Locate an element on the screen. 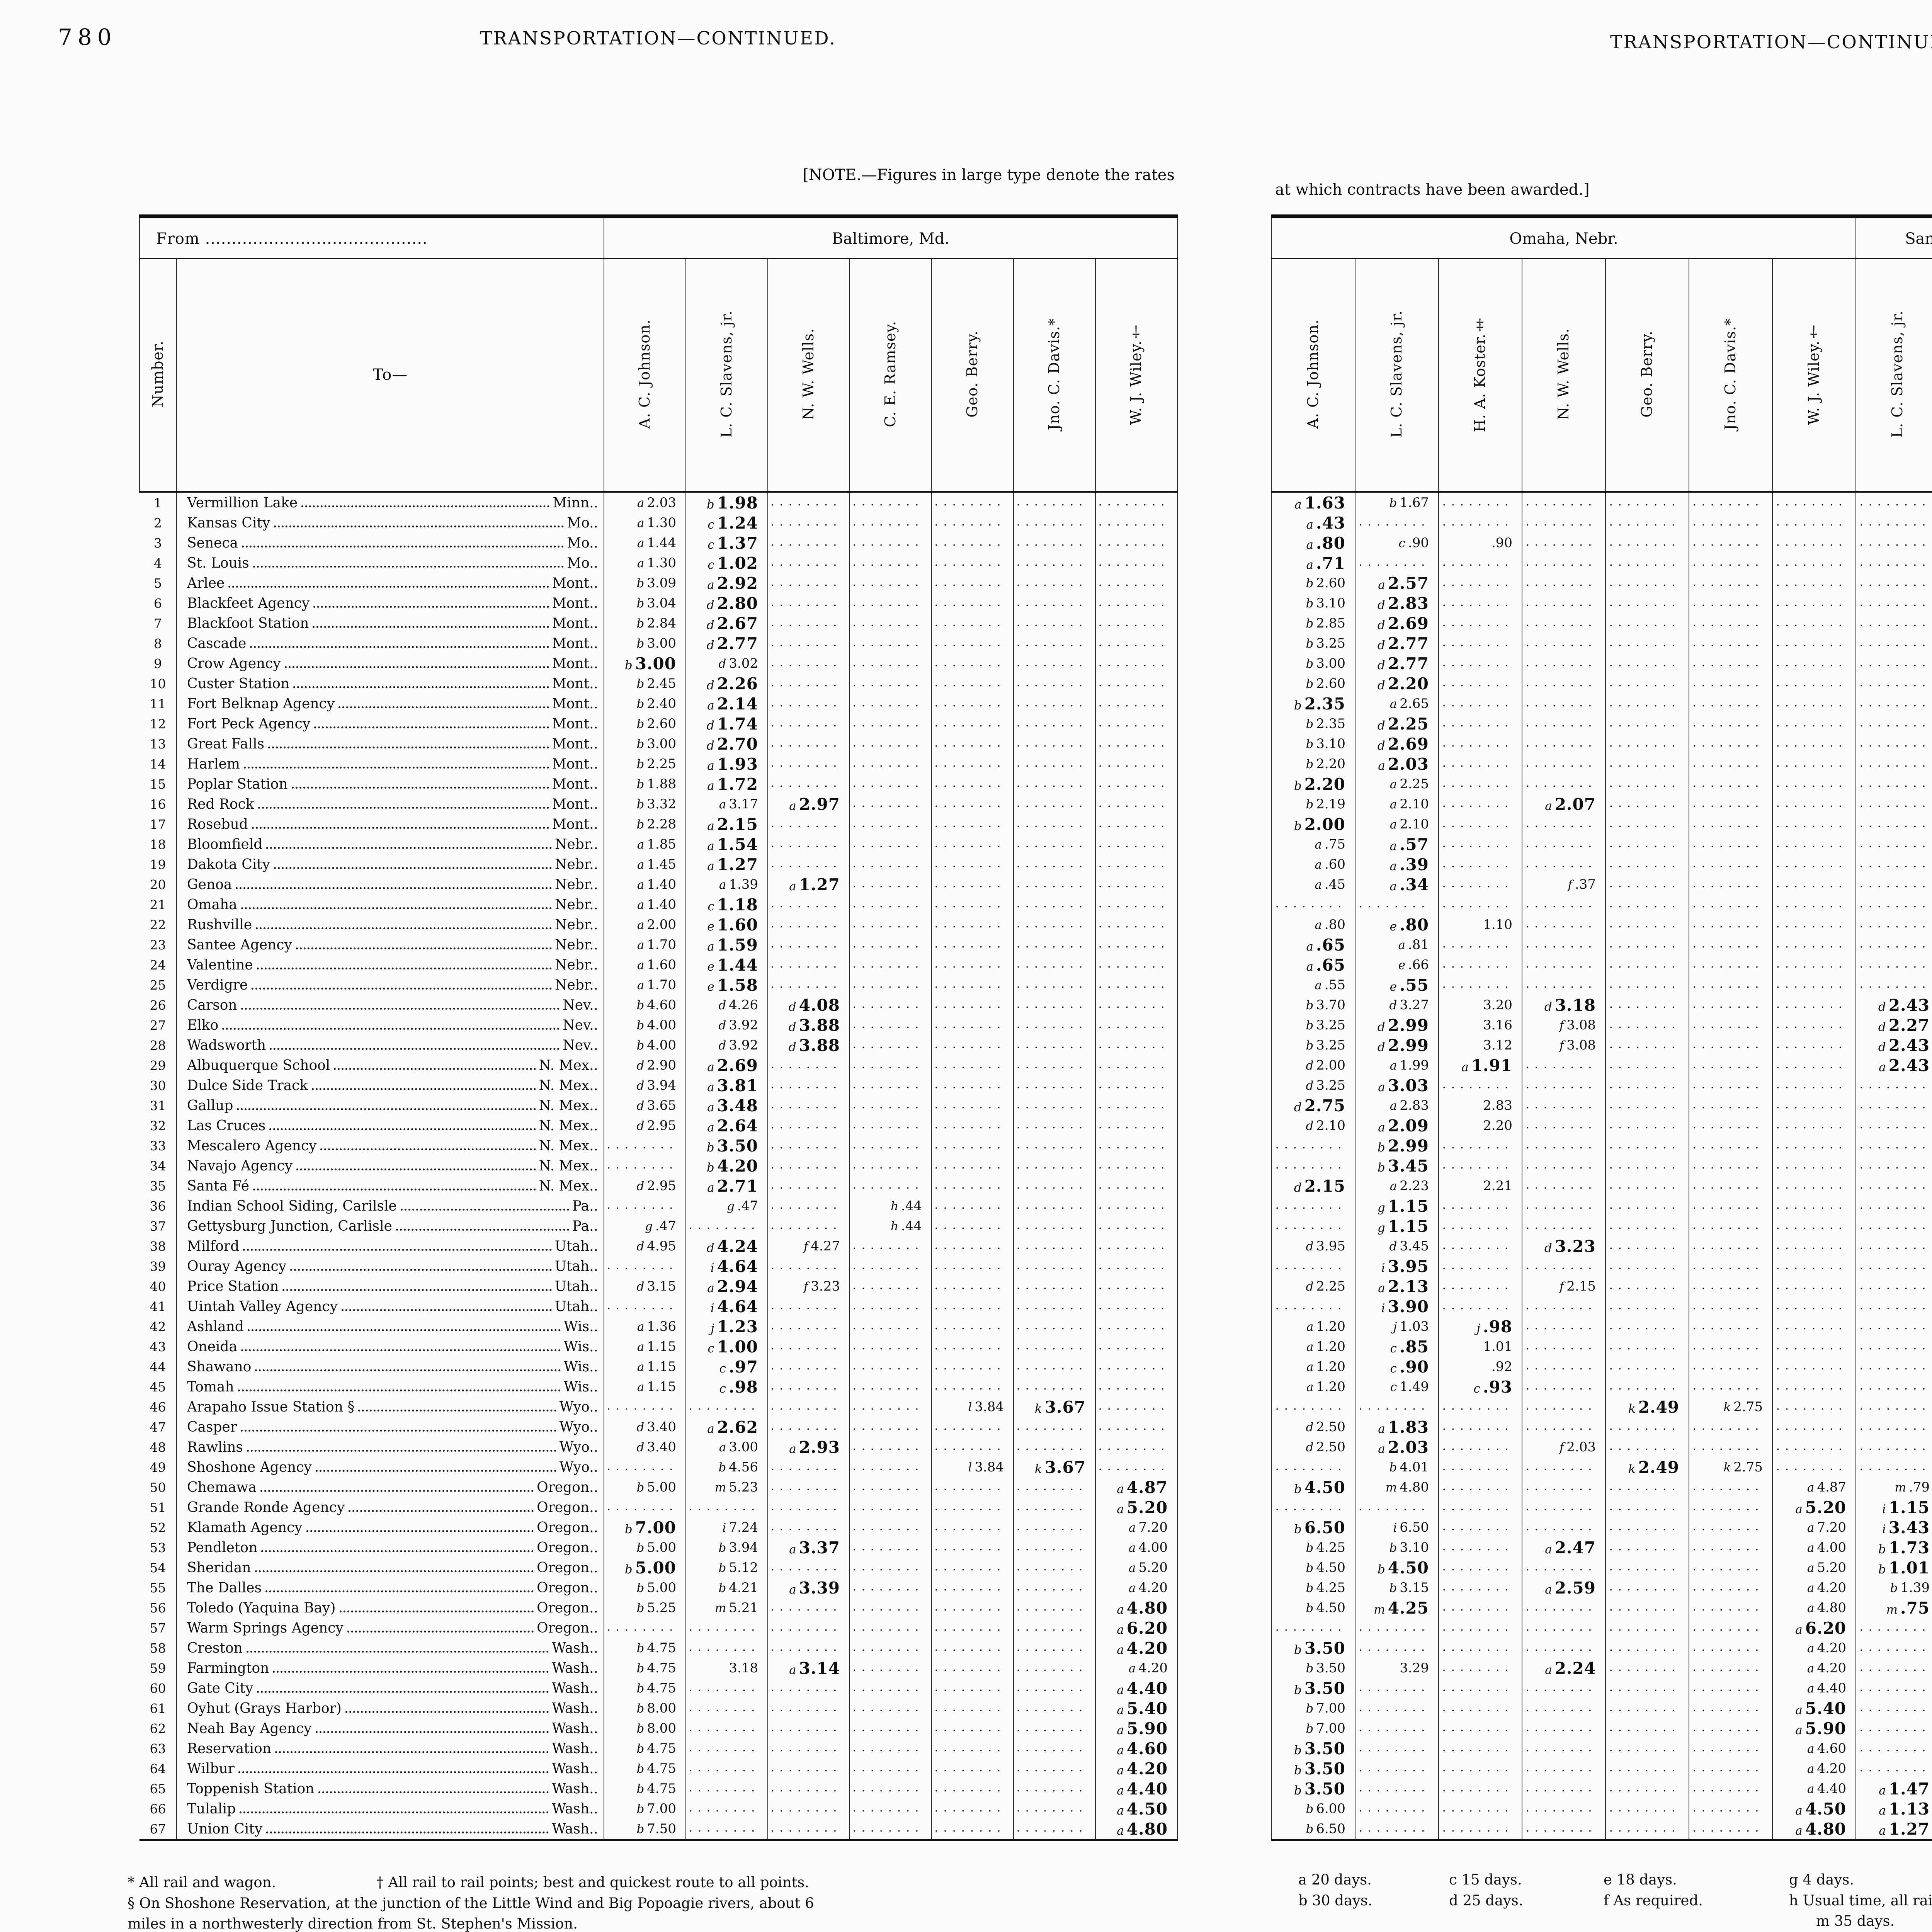 The width and height of the screenshot is (1932, 1932). table-row: 31 Gallup N. Mex.. d 3.65 a 3.48 is located at coordinates (659, 1106).